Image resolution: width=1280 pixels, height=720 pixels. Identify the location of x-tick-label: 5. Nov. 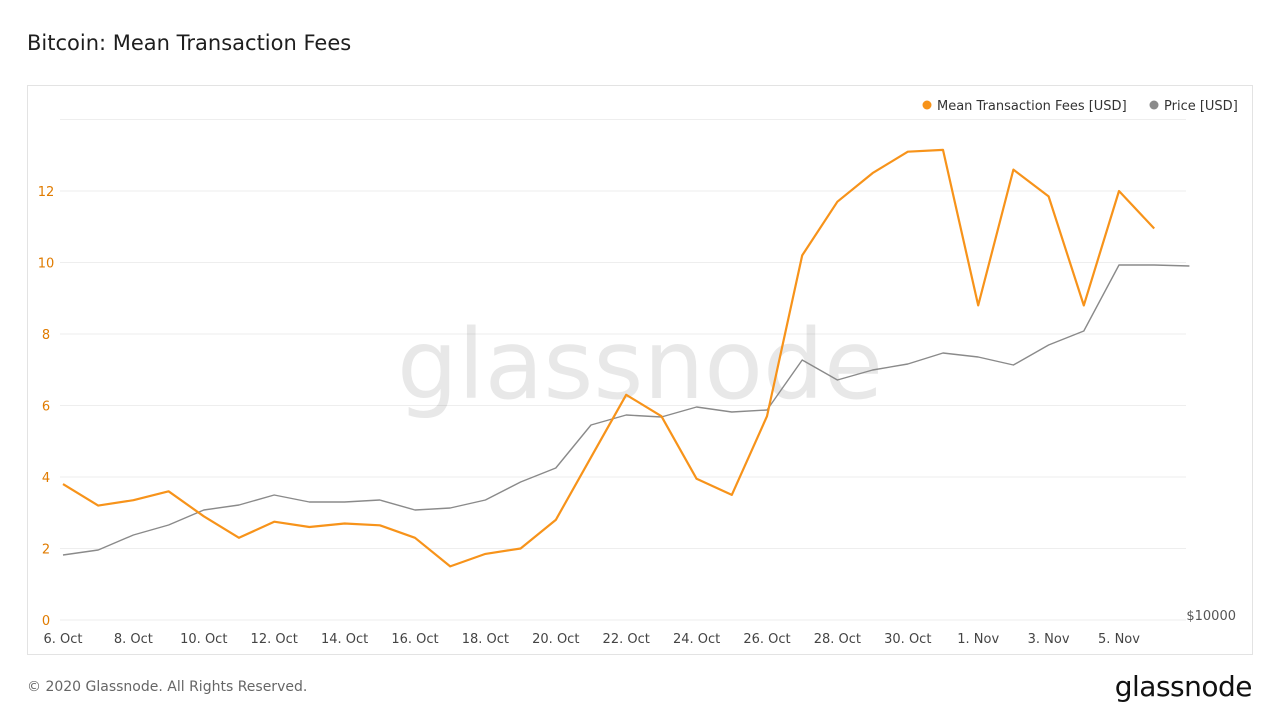
(1119, 639).